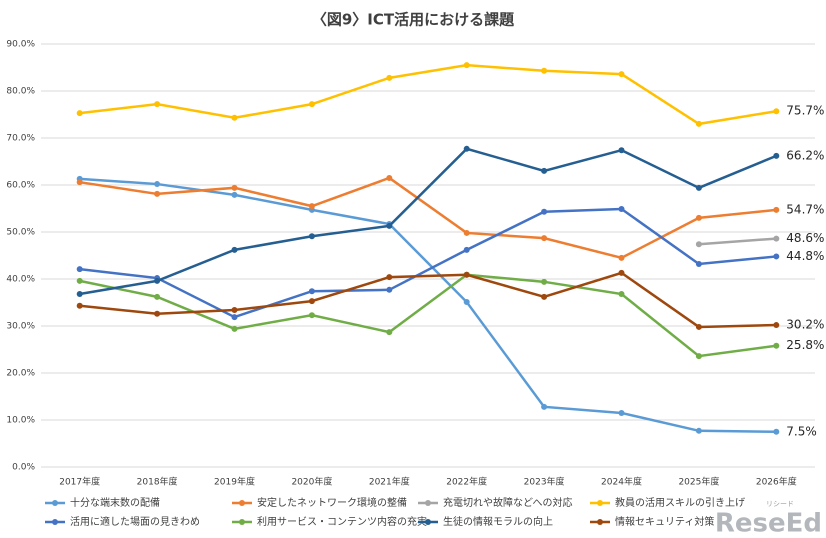 Image resolution: width=826 pixels, height=538 pixels. I want to click on legend-label: 生徒の情報モラルの向上, so click(498, 521).